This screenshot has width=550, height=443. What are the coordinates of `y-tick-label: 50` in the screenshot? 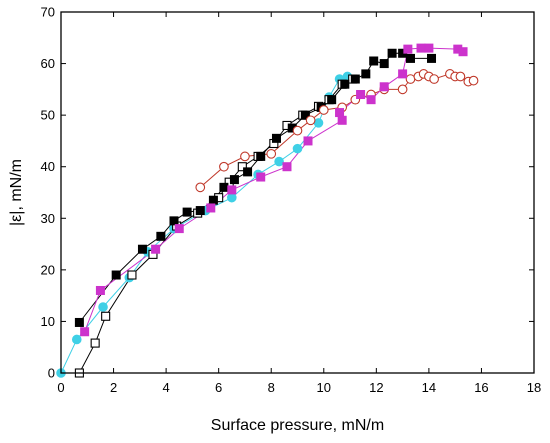 It's located at (48, 115).